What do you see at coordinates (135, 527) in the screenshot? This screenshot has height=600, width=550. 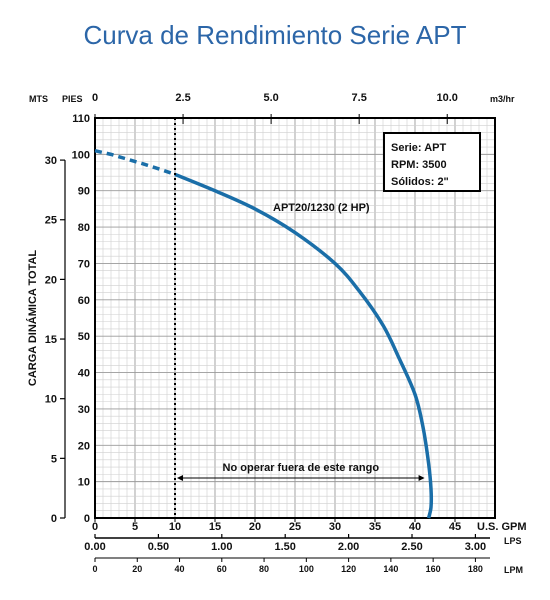 I see `gpm-tick-label: 5` at bounding box center [135, 527].